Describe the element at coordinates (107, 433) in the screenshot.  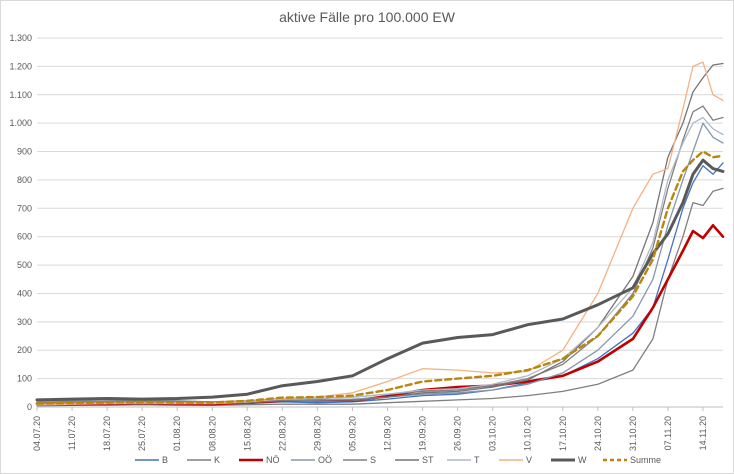
I see `x-tick-label: 18.07.20` at that location.